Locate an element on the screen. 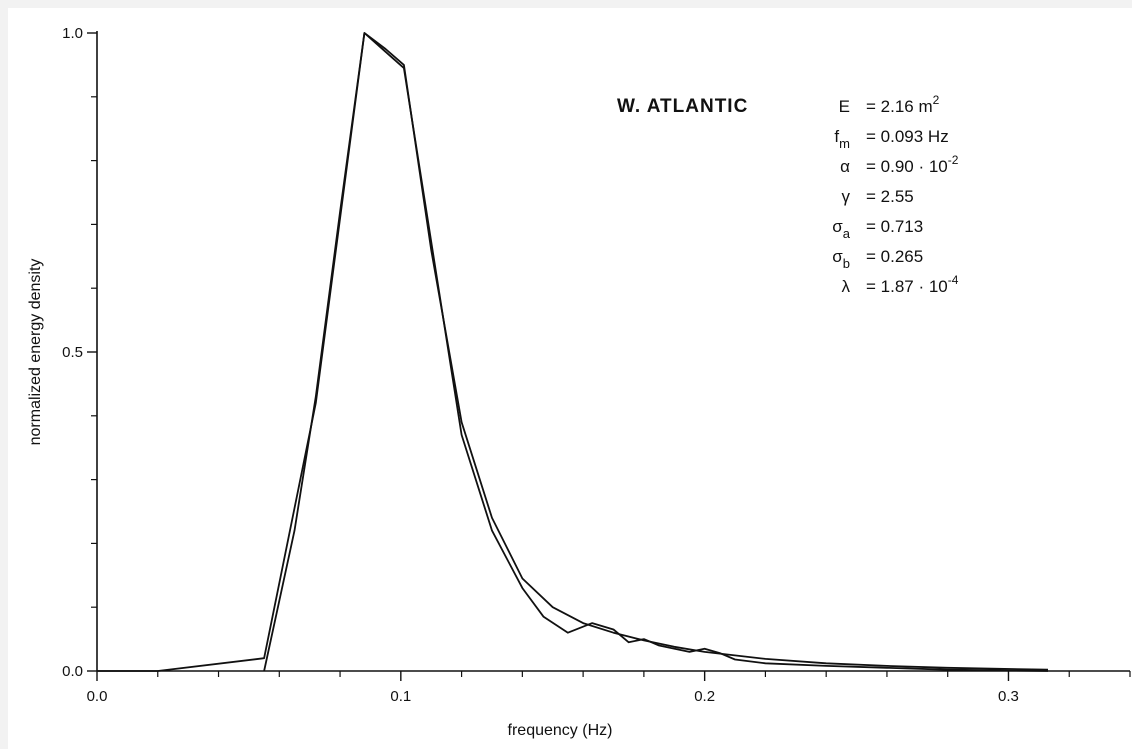 The width and height of the screenshot is (1132, 749). param-value: = 0.265 is located at coordinates (894, 256).